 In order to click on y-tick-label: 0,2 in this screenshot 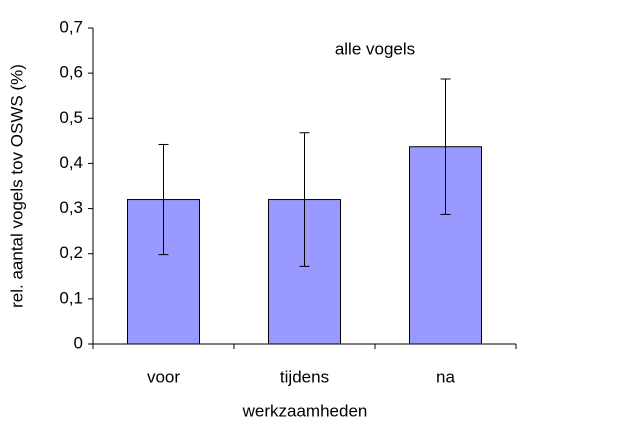, I will do `click(71, 252)`.